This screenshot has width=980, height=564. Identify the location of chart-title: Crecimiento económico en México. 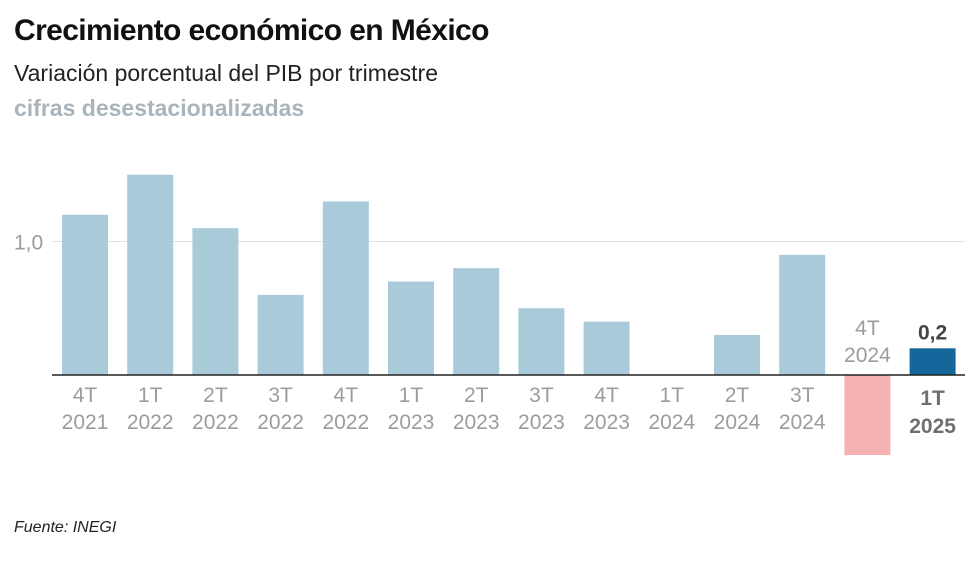
(251, 30).